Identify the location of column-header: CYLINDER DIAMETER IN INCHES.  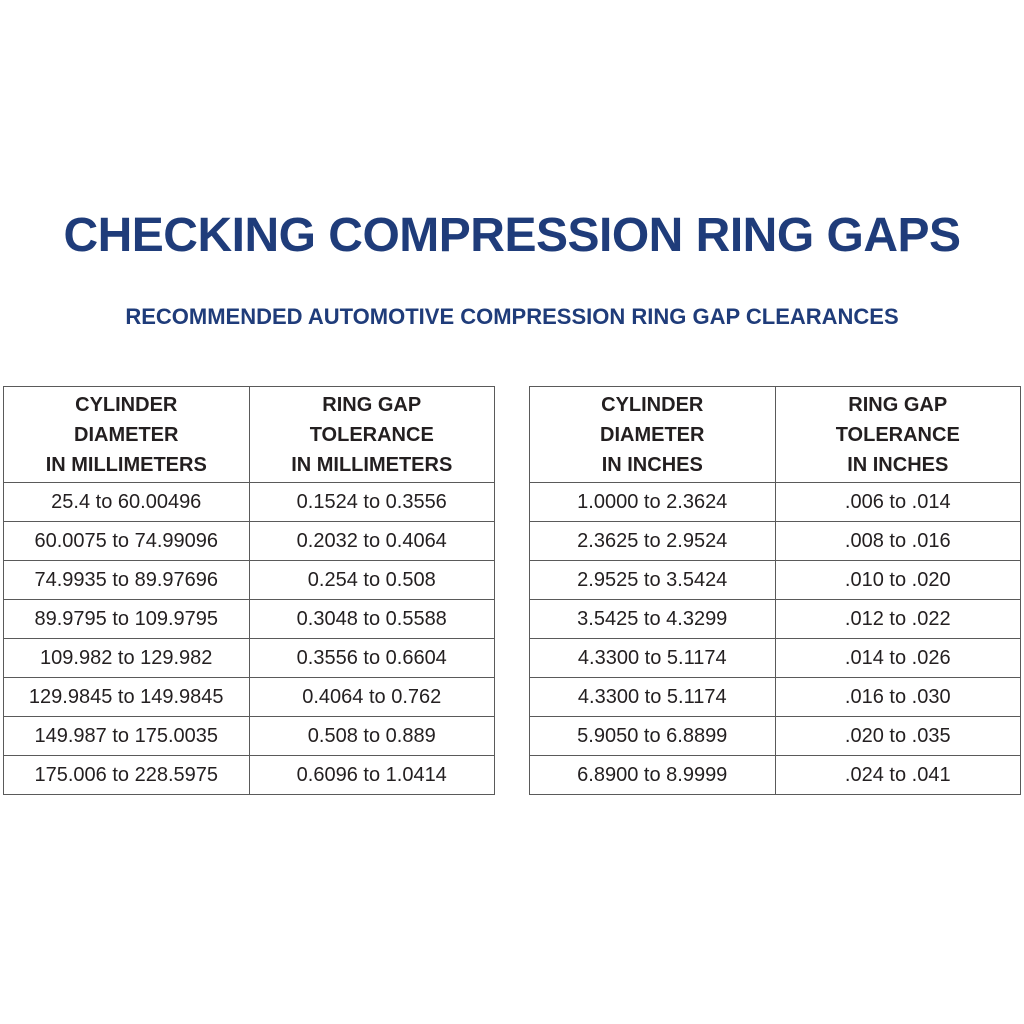
(652, 434).